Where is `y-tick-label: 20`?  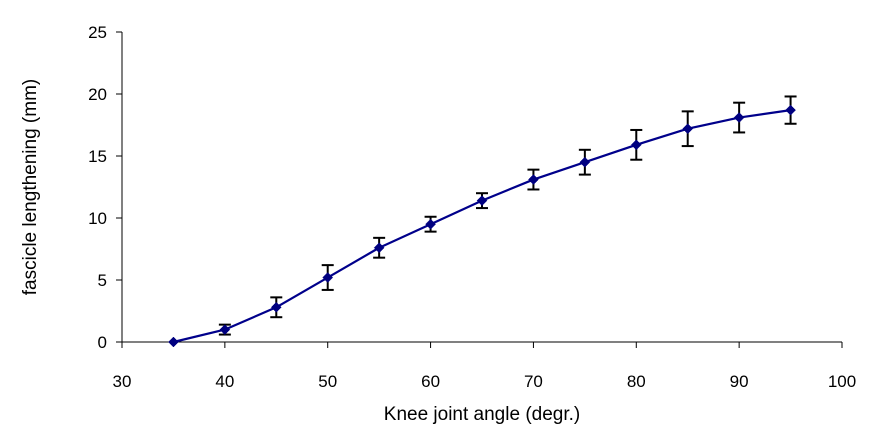
y-tick-label: 20 is located at coordinates (97, 94).